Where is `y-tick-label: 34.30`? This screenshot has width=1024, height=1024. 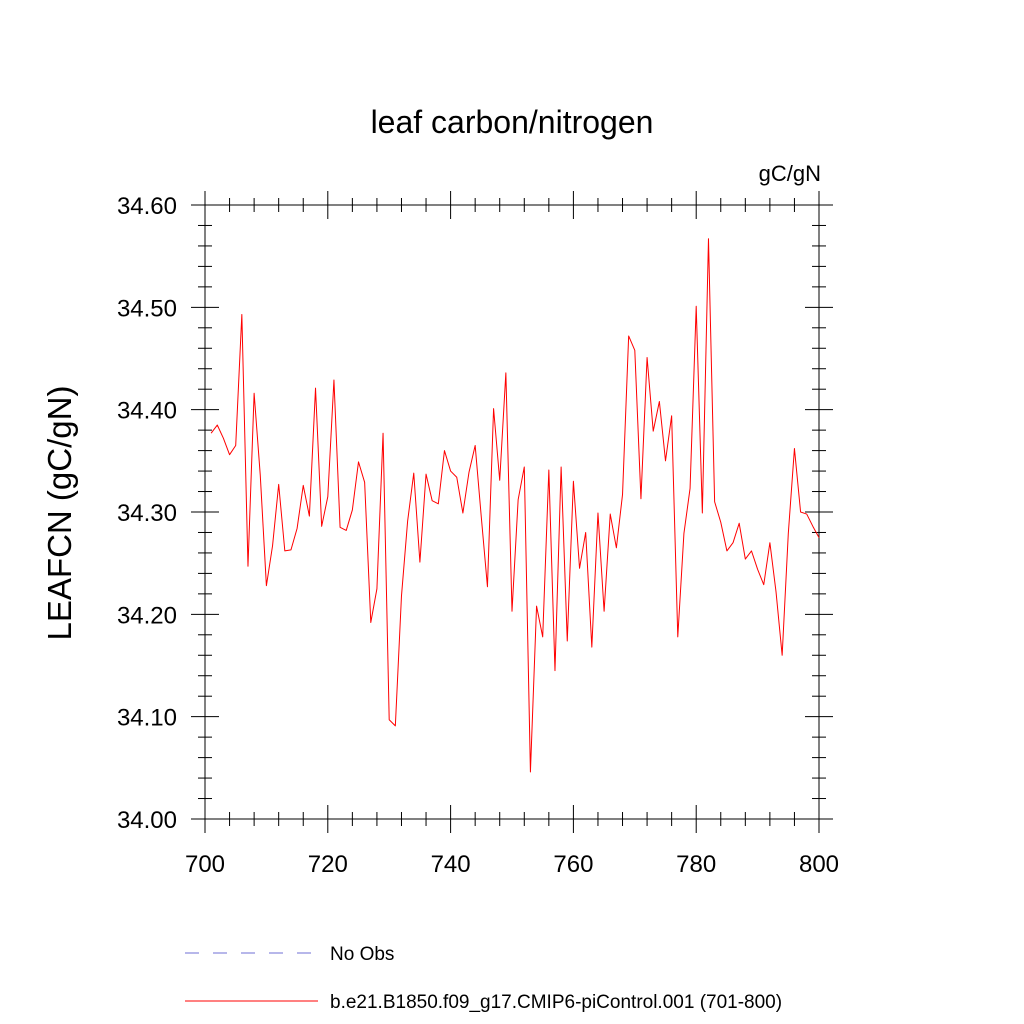
y-tick-label: 34.30 is located at coordinates (147, 513).